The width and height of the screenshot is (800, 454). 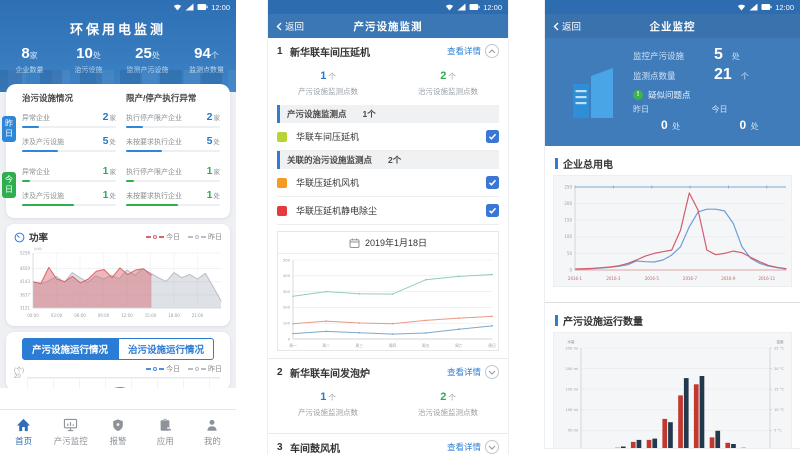 I want to click on metric-value: 1, so click(x=105, y=171).